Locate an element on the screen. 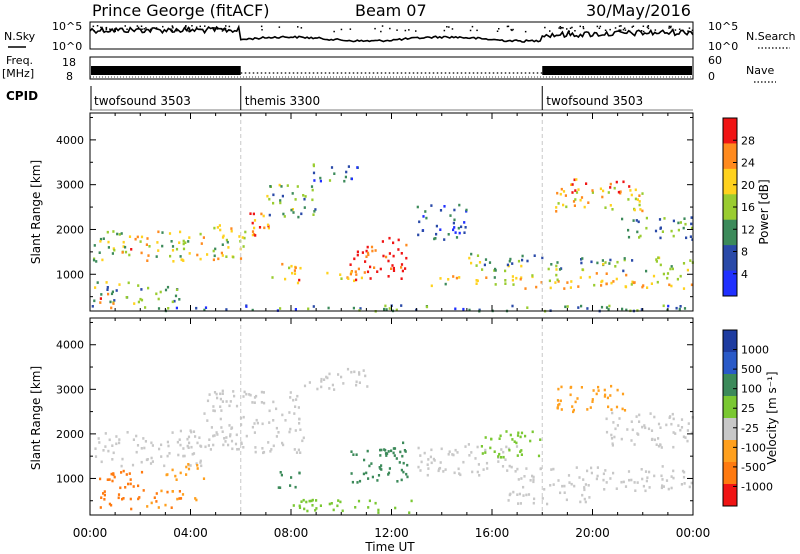 The image size is (800, 554). velocity-colorbar-label: Velocity [m s⁻¹] is located at coordinates (772, 417).